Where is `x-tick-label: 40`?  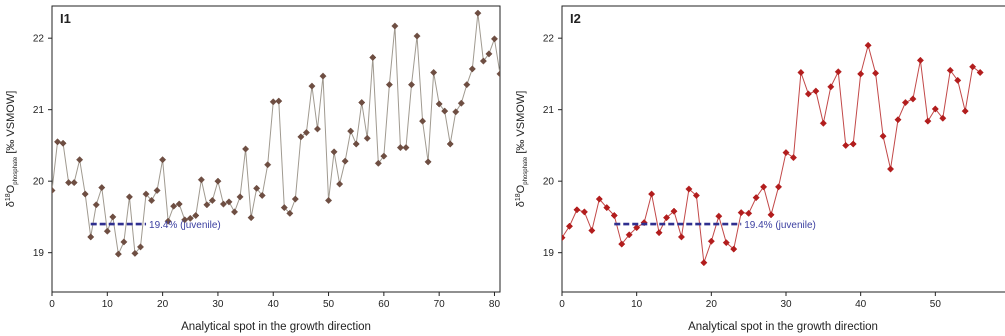 x-tick-label: 40 is located at coordinates (274, 304).